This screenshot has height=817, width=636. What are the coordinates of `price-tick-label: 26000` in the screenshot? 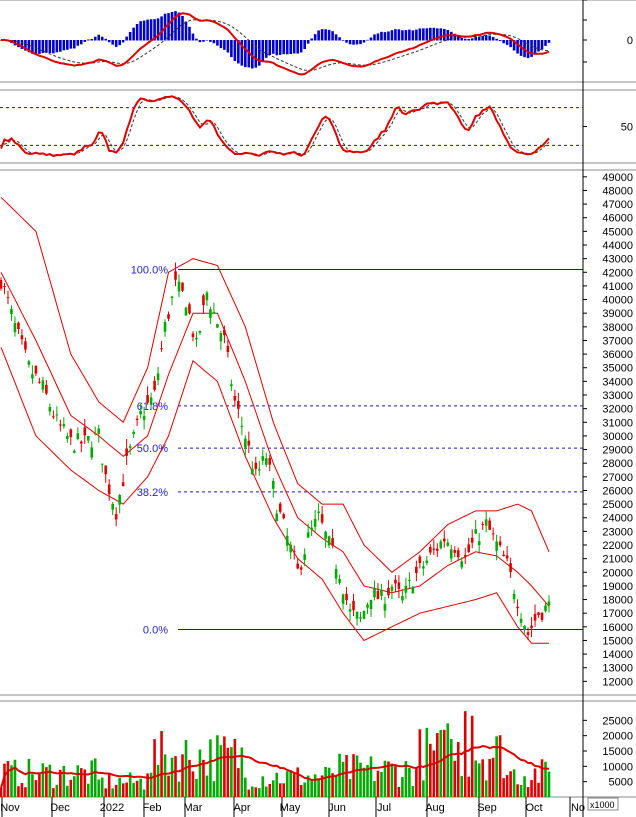 It's located at (617, 491).